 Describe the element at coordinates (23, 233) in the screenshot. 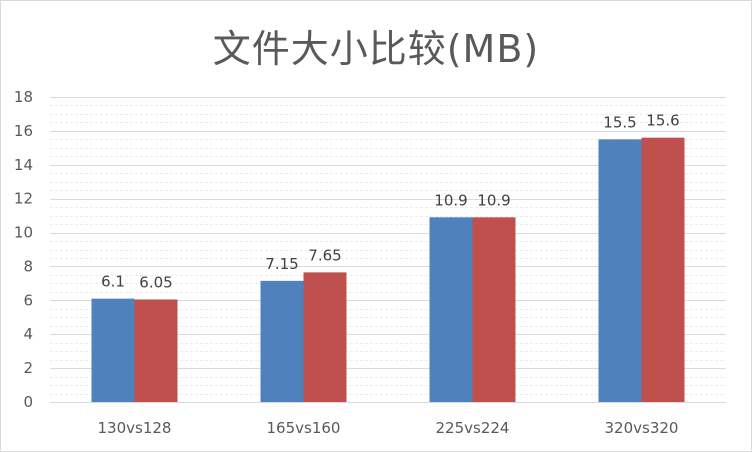

I see `y-tick-label: 10` at that location.